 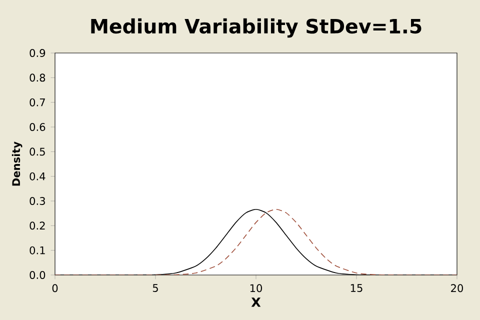 I want to click on y-tick-label: 0.5, so click(x=37, y=152).